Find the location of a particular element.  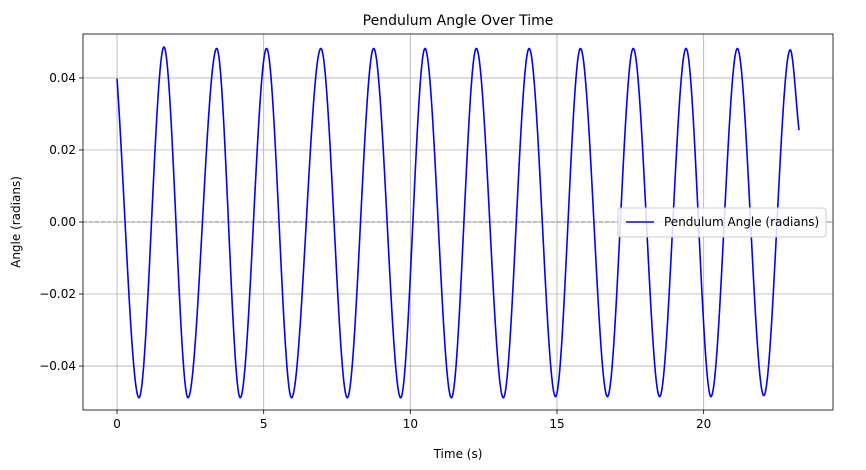

chart-title: Pendulum Angle Over Time is located at coordinates (458, 21).